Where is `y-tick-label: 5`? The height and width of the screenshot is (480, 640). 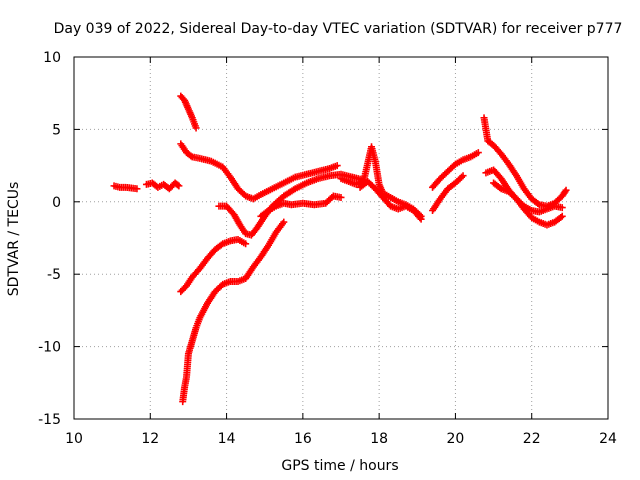
y-tick-label: 5 is located at coordinates (56, 130).